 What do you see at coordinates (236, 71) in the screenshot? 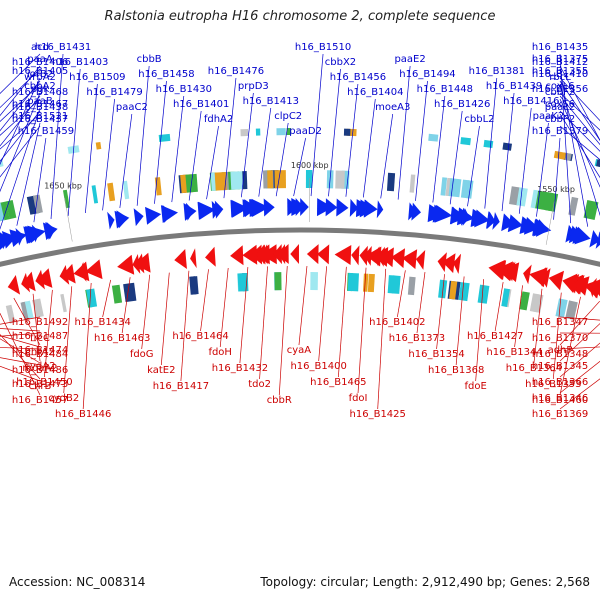
I see `forward-gene-label: h16_B1476` at bounding box center [236, 71].